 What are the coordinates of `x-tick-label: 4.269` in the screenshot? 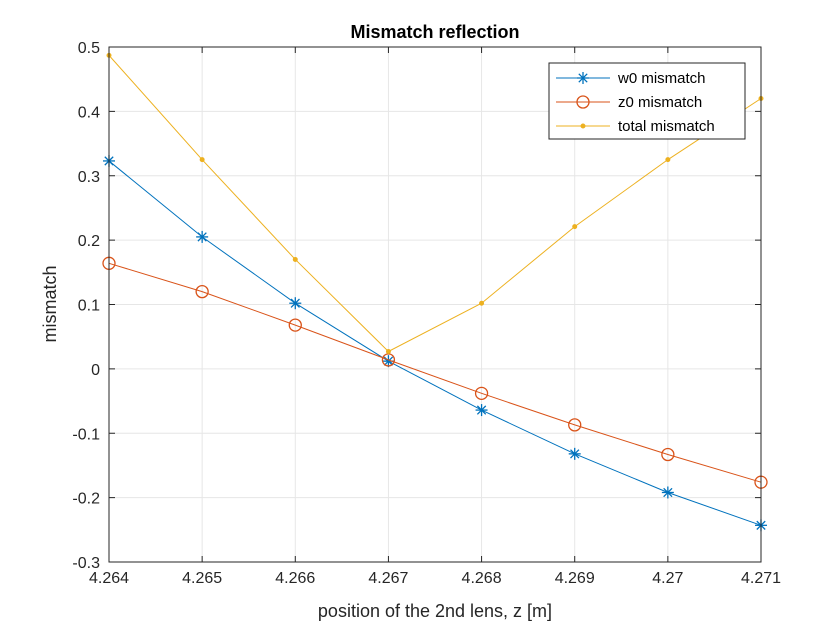 It's located at (575, 578).